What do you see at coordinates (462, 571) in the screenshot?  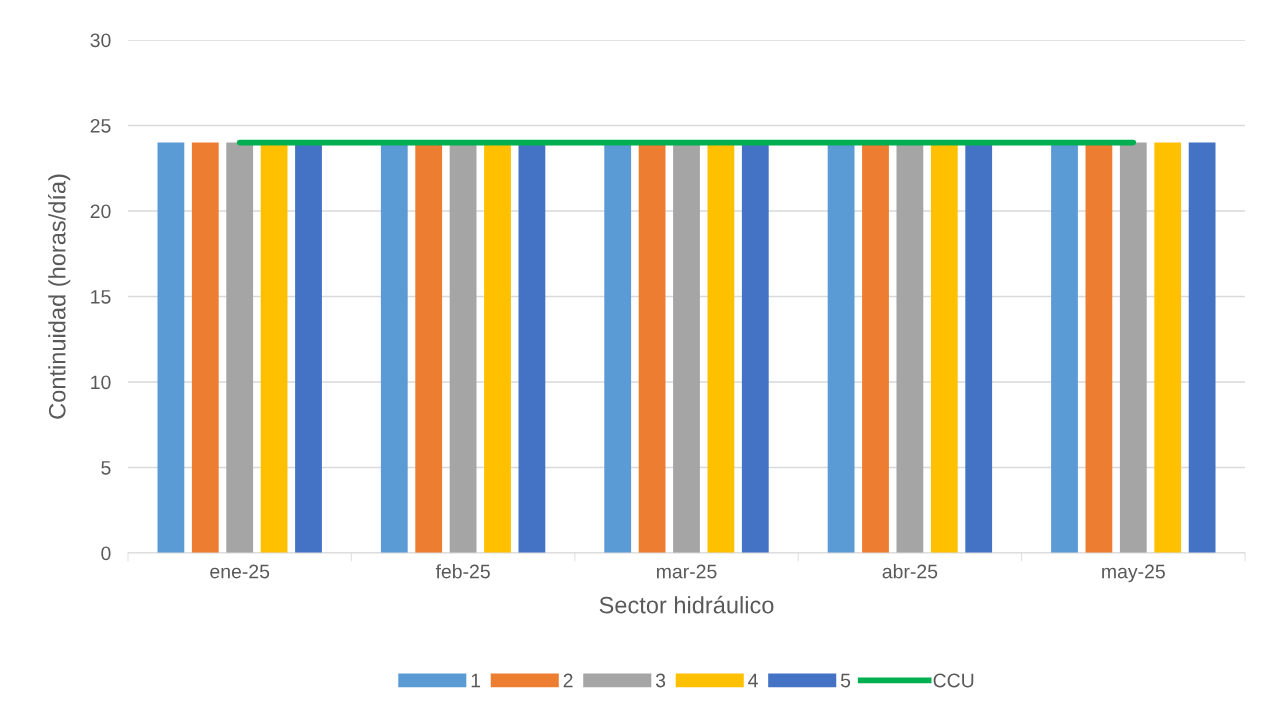 I see `x-tick-label: feb-25` at bounding box center [462, 571].